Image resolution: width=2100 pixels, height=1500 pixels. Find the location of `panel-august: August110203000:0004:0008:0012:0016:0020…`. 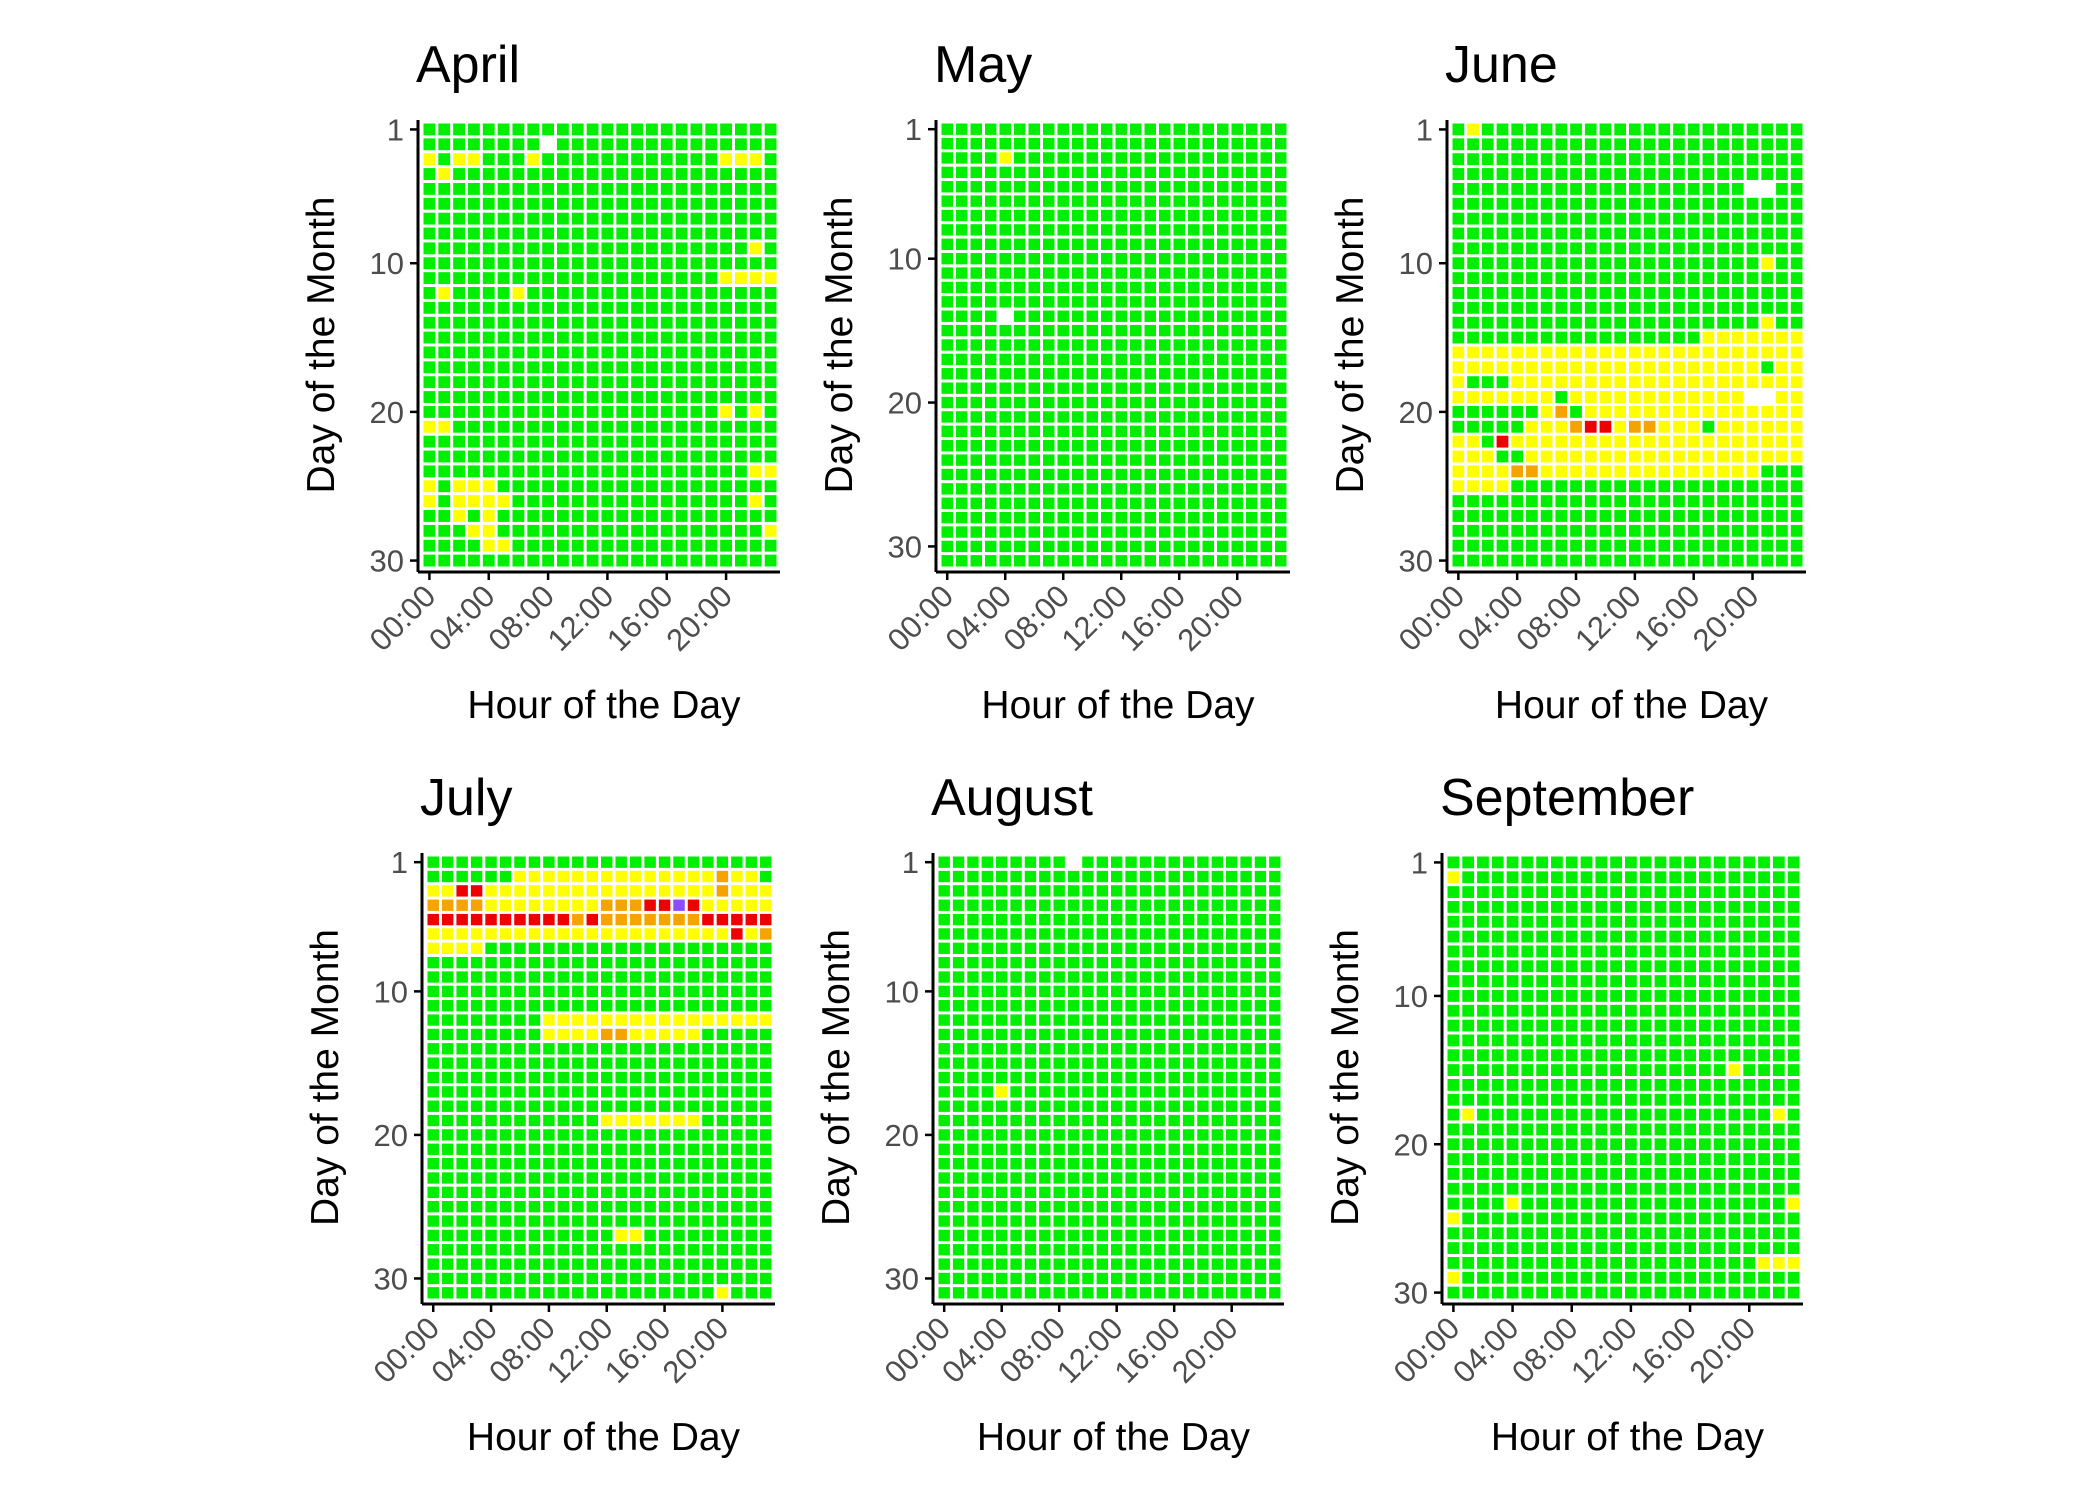

panel-august: August110203000:0004:0008:0012:0016:0020… is located at coordinates (1049, 1114).